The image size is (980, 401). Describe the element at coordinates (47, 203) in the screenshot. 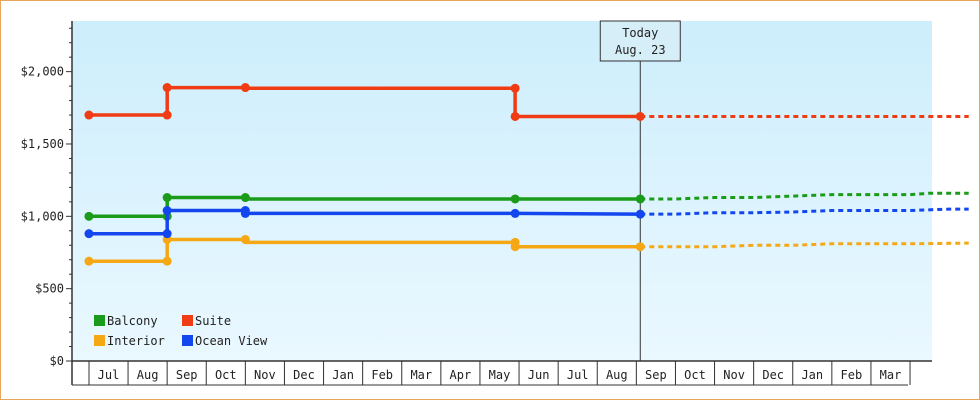

I see `y-axis: $0 $500 $1,000 $1,500 $2,000` at that location.